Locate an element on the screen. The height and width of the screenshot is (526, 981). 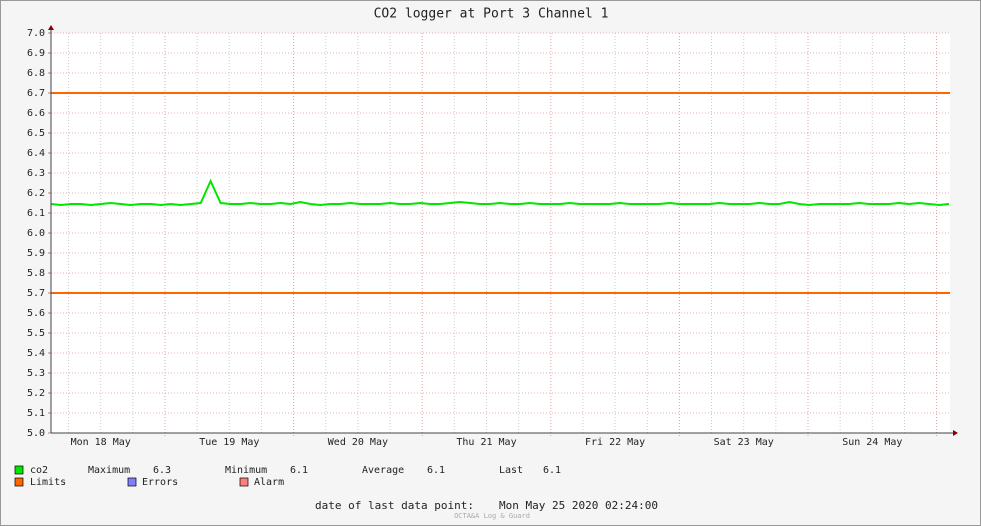
y-tick-label: 6.2 is located at coordinates (36, 193).